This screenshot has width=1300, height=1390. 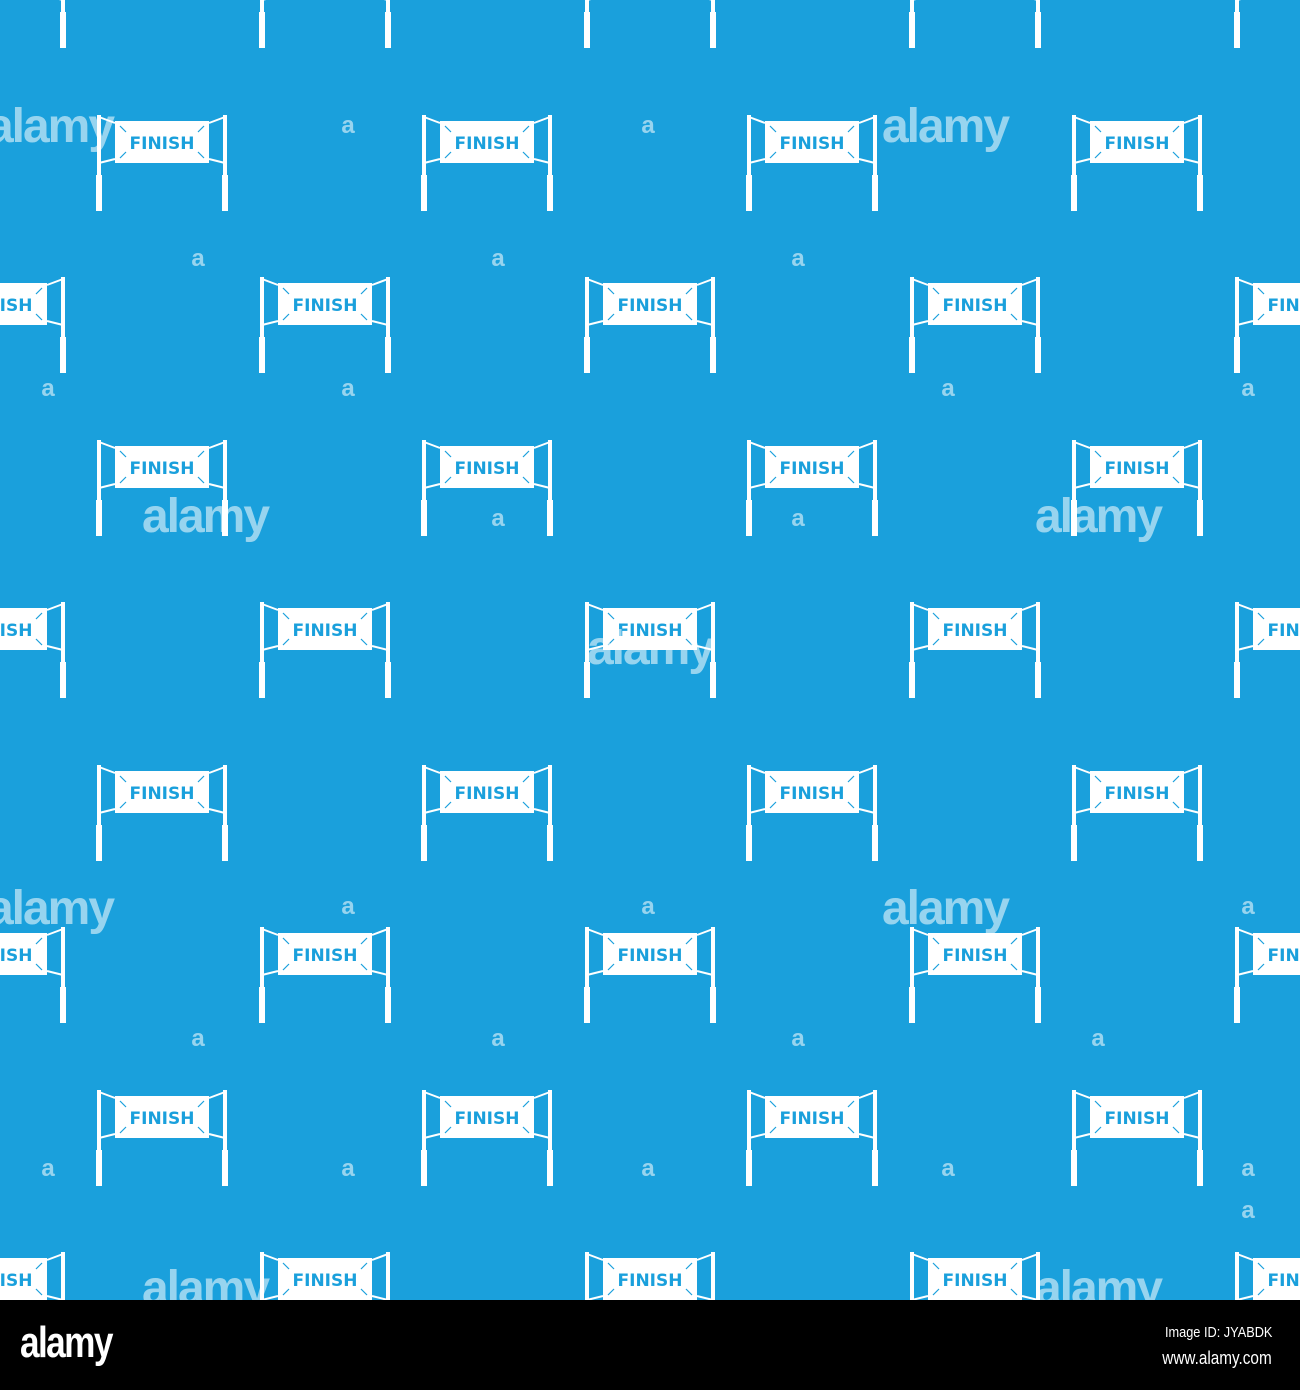 I want to click on image-id: Image ID: JYABDK, so click(x=1218, y=1332).